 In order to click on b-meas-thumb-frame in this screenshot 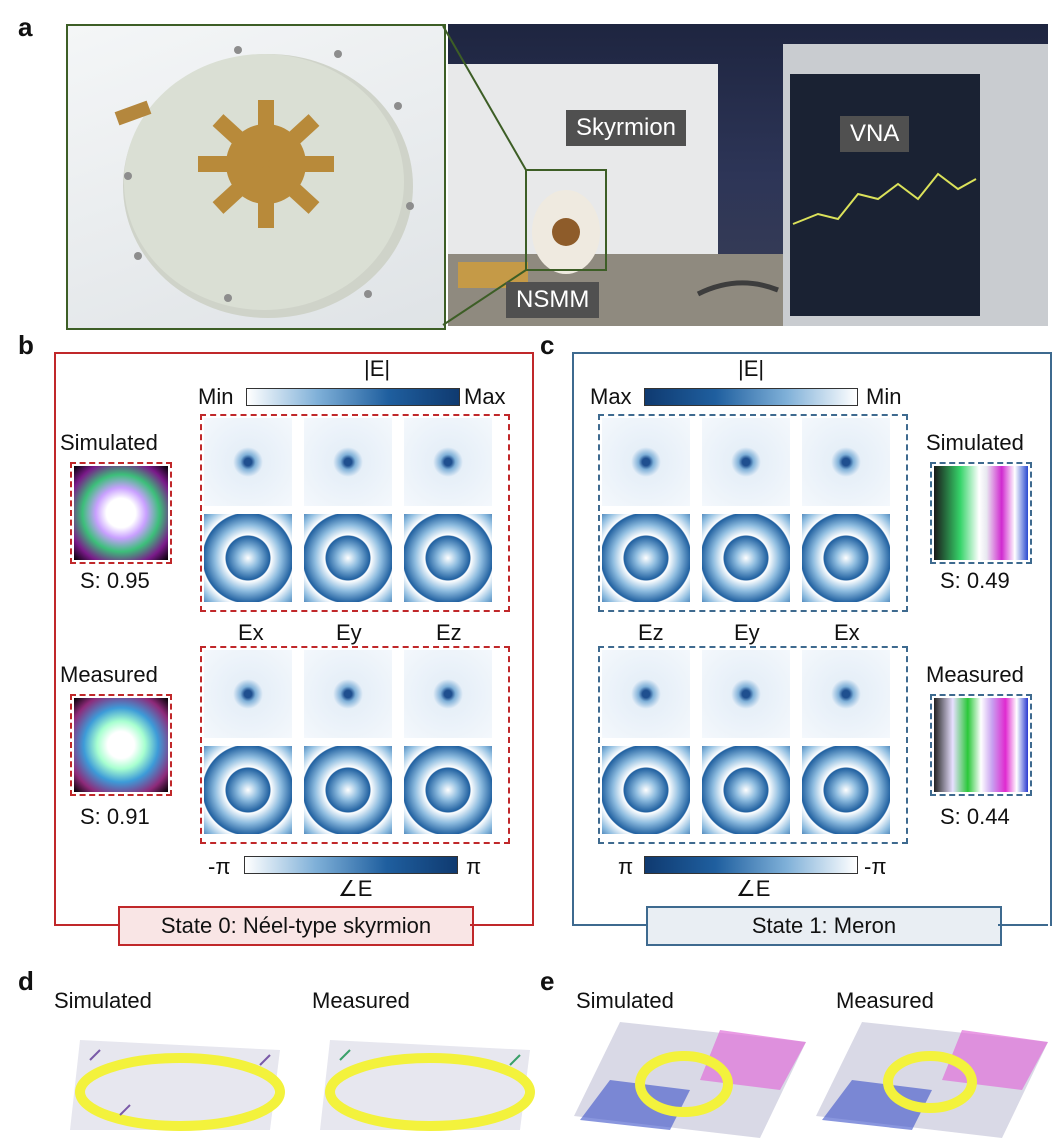, I will do `click(121, 745)`.